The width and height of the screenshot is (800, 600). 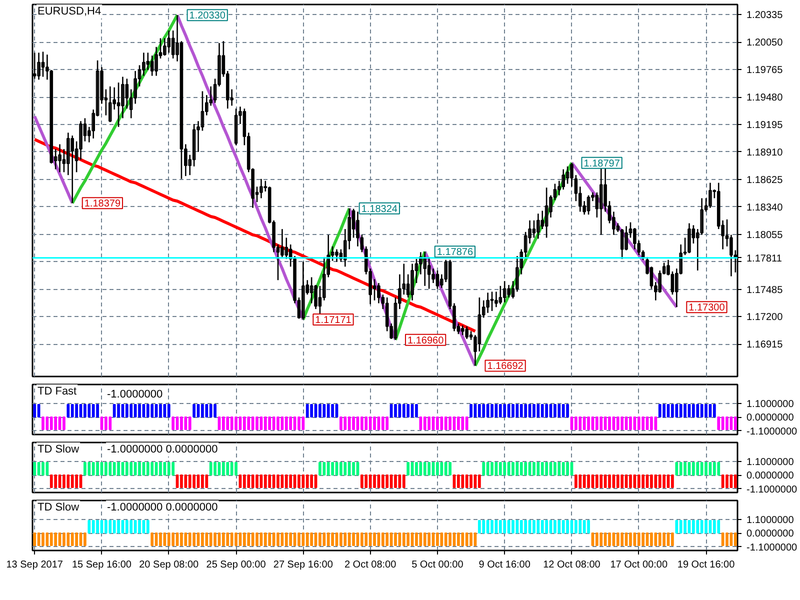 I want to click on y-tick-label: 1.19195, so click(x=765, y=125).